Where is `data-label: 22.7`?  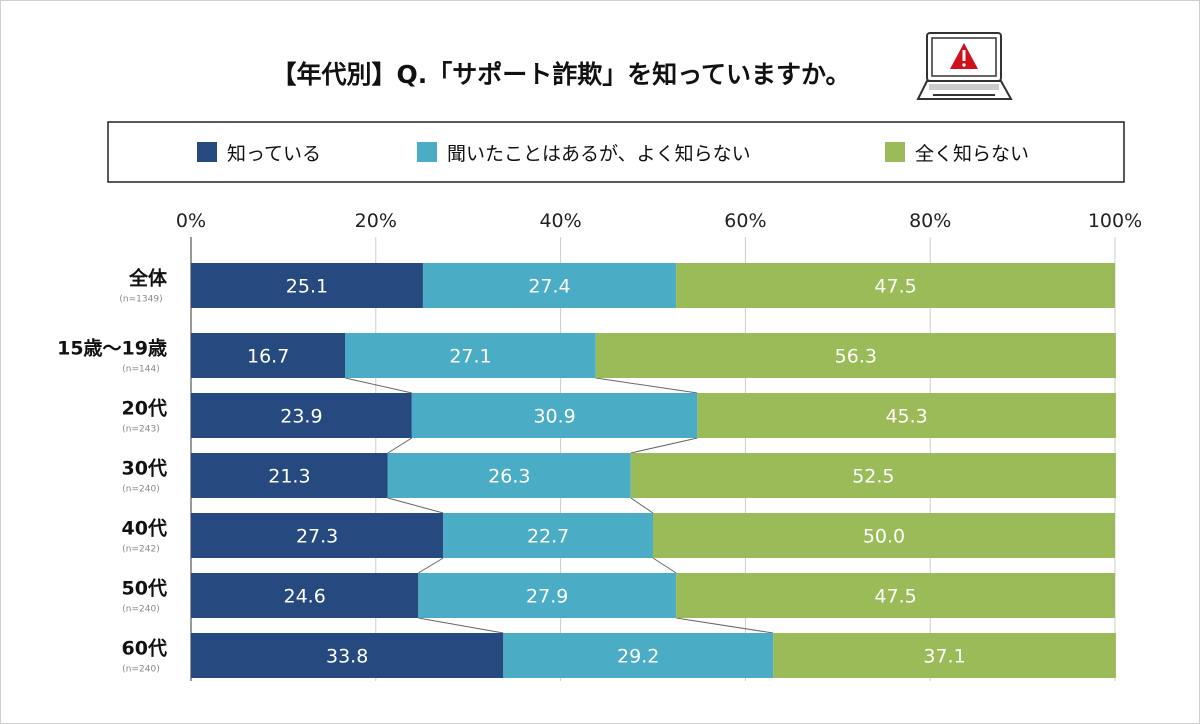 data-label: 22.7 is located at coordinates (548, 537).